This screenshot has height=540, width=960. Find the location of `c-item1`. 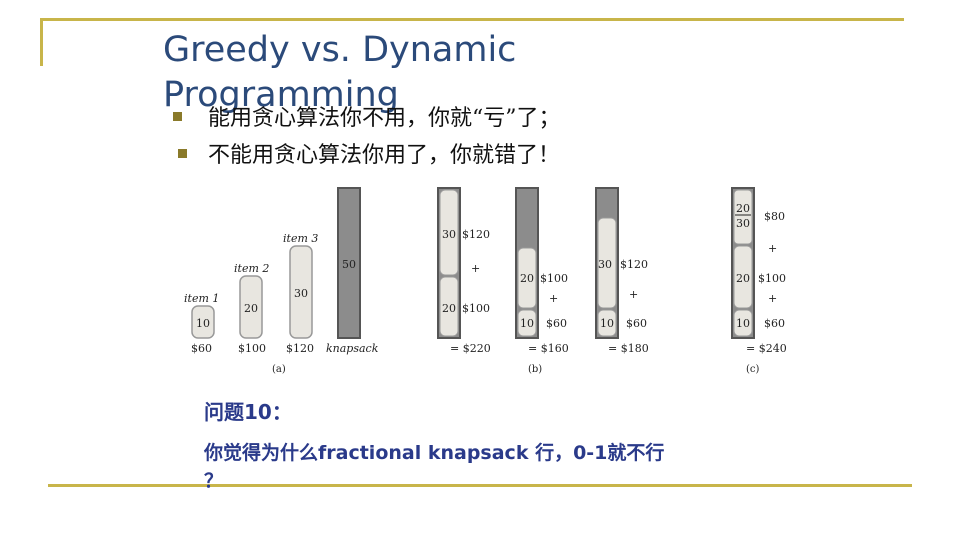

c-item1 is located at coordinates (743, 323).